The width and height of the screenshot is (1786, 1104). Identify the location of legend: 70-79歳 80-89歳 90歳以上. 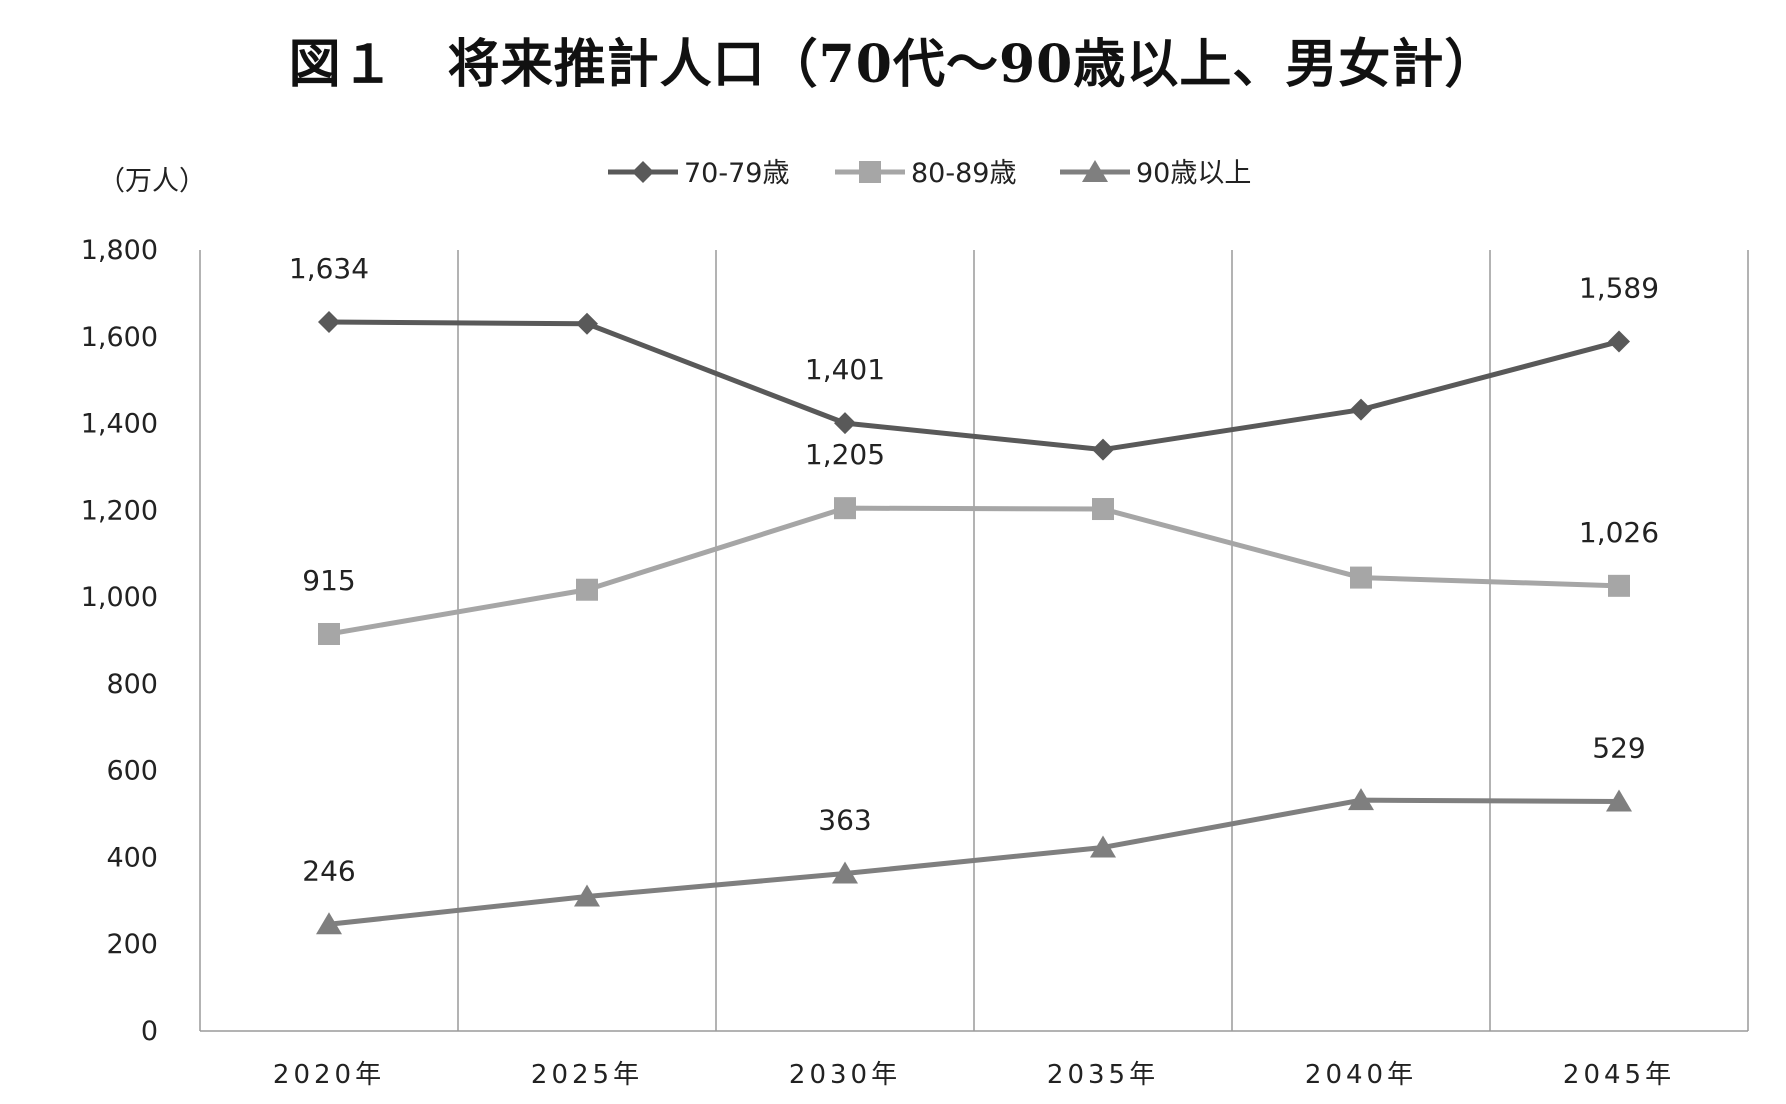
(929, 173).